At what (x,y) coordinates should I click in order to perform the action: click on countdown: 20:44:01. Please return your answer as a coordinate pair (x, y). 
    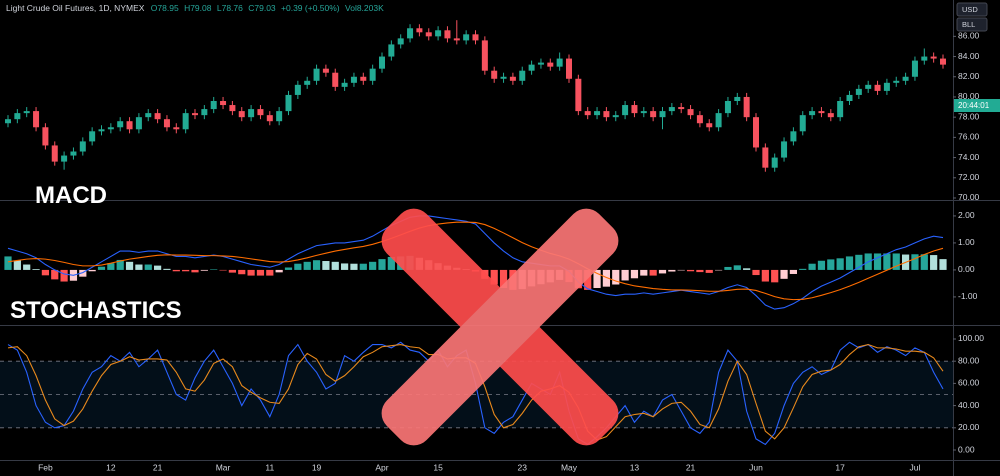
    Looking at the image, I should click on (974, 105).